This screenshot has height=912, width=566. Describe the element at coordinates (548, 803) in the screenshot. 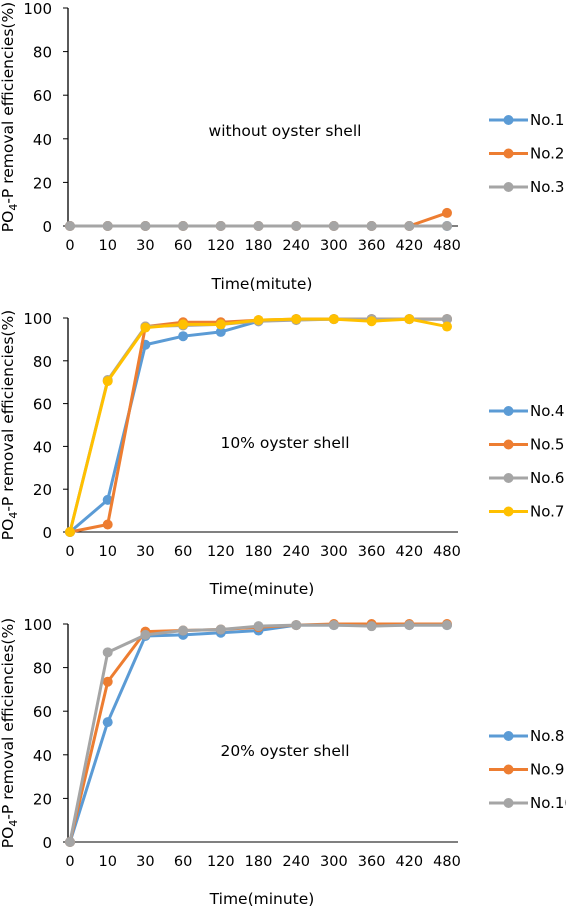

I see `legend-label: No.10` at that location.